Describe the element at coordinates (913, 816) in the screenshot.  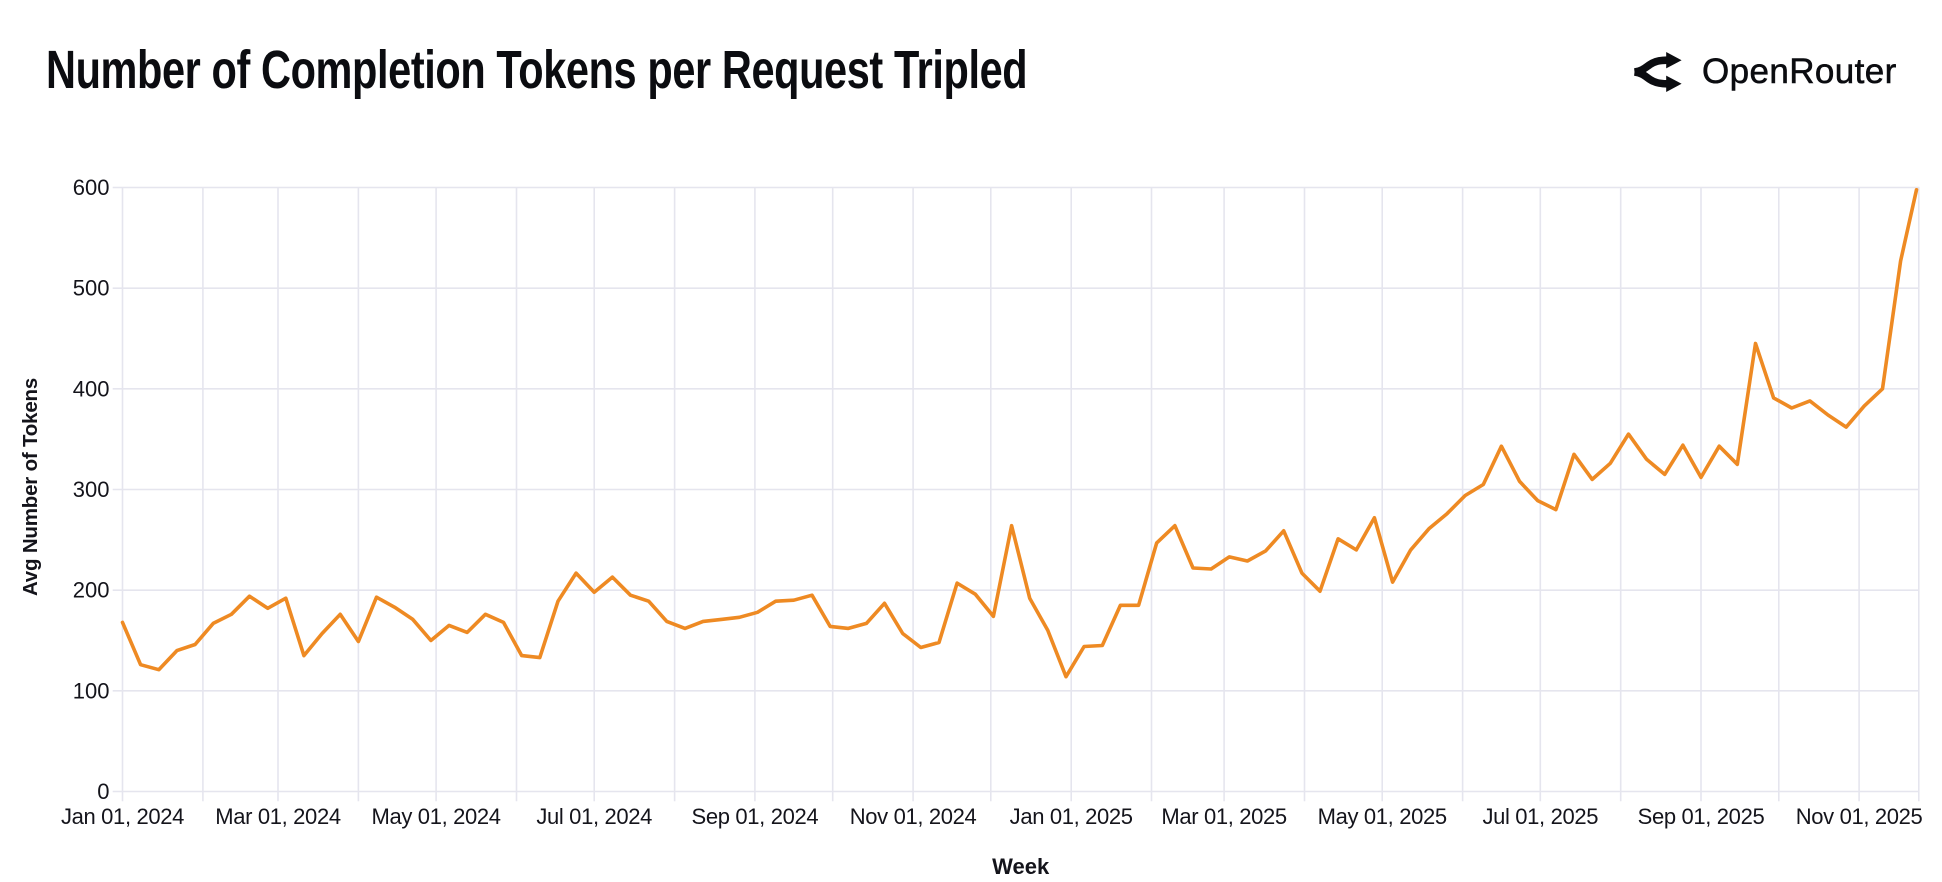
I see `svg-text: Nov 01, 2024` at that location.